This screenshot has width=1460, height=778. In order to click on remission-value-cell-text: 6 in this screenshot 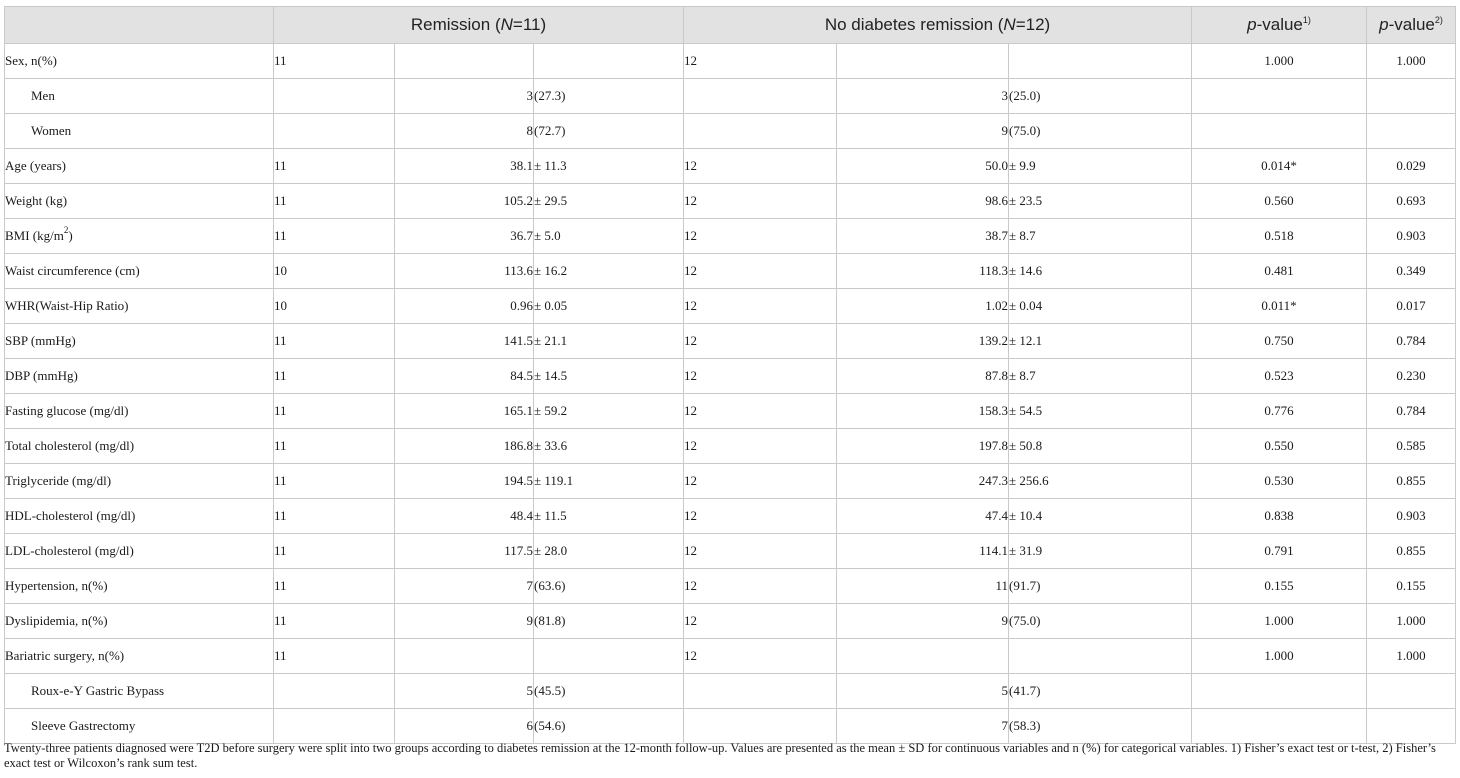, I will do `click(530, 725)`.